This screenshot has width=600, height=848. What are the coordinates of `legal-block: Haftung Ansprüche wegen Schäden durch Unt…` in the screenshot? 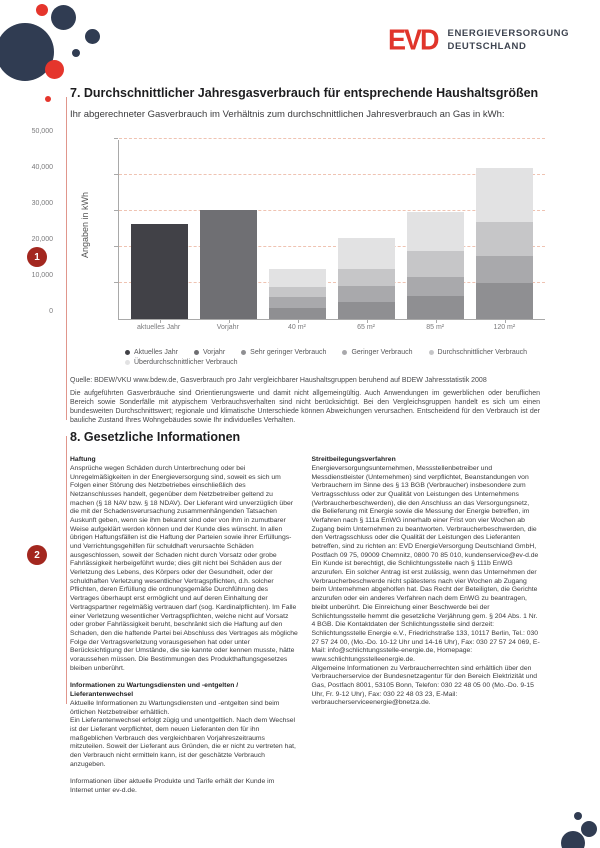 It's located at (184, 564).